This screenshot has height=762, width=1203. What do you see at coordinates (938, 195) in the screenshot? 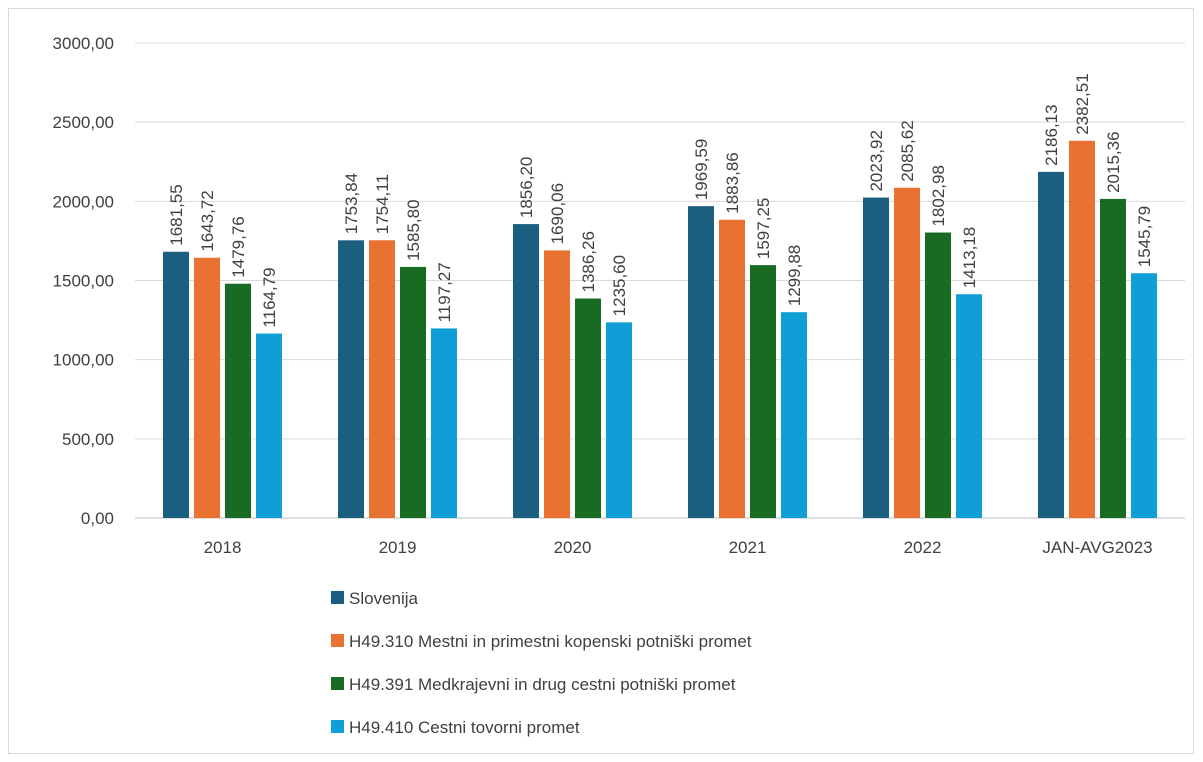
I see `data-label: 1802,98` at bounding box center [938, 195].